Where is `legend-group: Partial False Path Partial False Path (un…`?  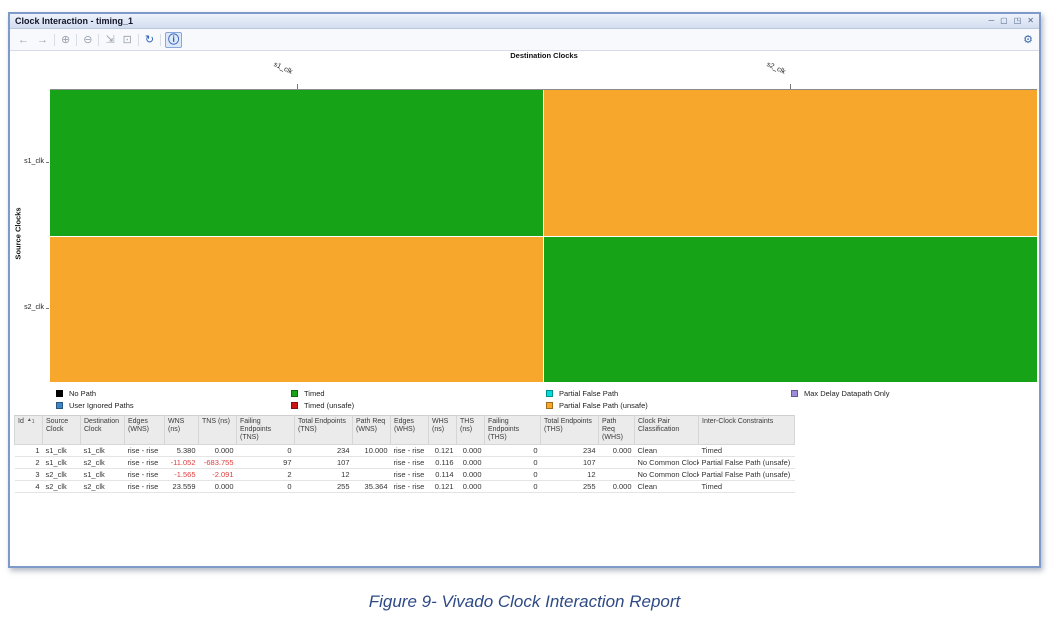
legend-group: Partial False Path Partial False Path (un… is located at coordinates (597, 399).